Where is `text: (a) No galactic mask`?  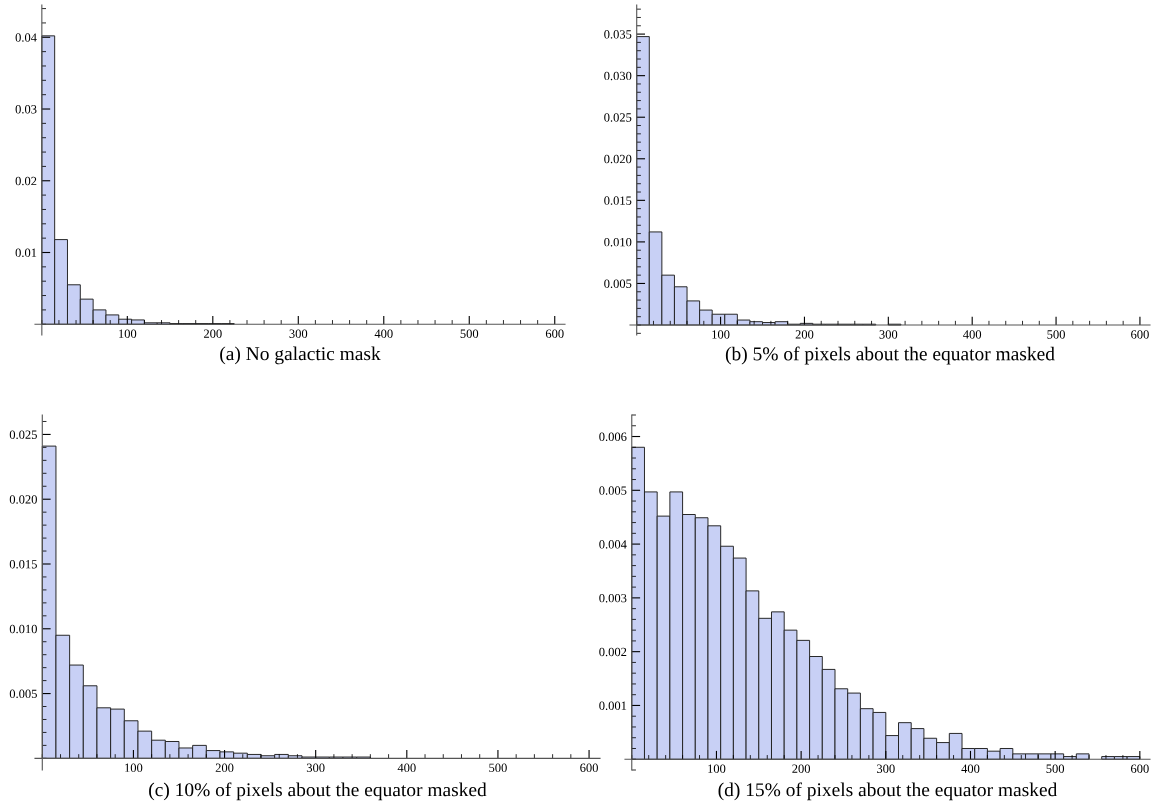
text: (a) No galactic mask is located at coordinates (300, 355).